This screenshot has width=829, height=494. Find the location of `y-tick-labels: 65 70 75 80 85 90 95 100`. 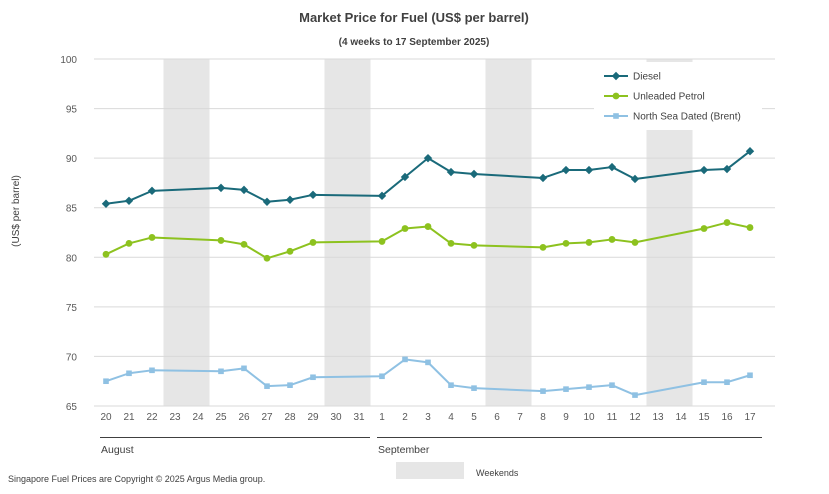

y-tick-labels: 65 70 75 80 85 90 95 100 is located at coordinates (68, 234).